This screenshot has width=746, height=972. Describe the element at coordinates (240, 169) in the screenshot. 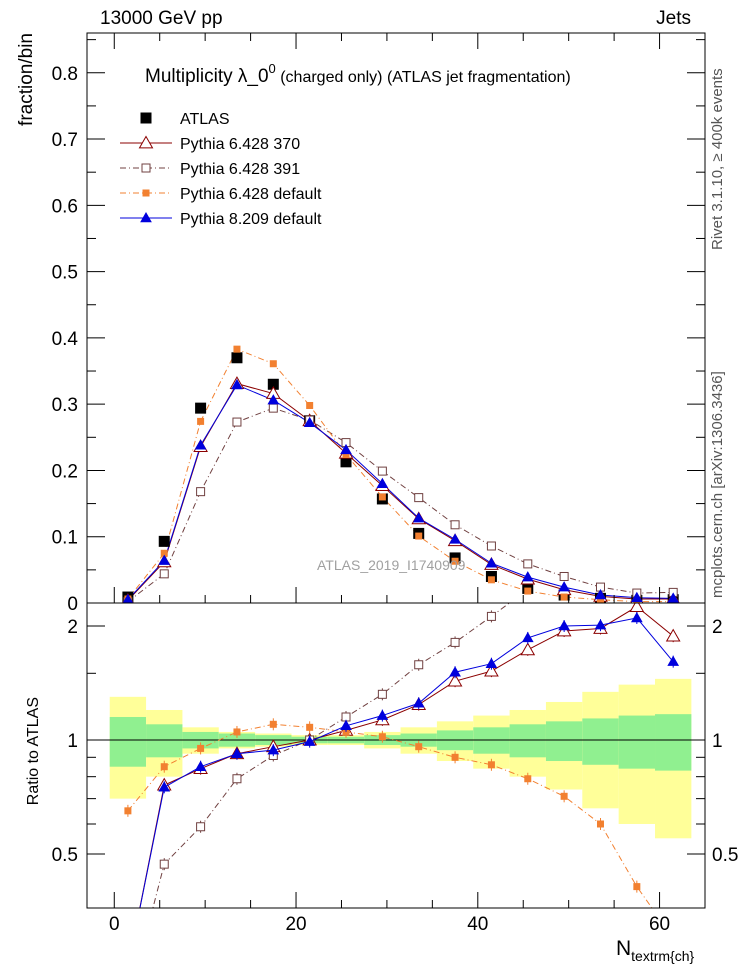

I see `legend-label-p391: Pythia 6.428 391` at that location.